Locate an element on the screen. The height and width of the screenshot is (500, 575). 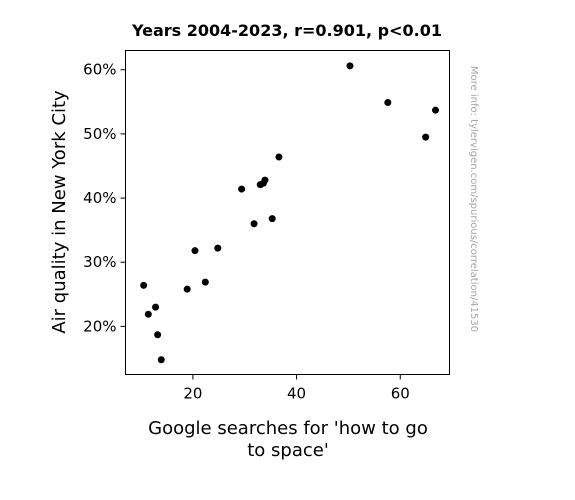
y-axis: 20% 30% 40% 50% 60% is located at coordinates (104, 198).